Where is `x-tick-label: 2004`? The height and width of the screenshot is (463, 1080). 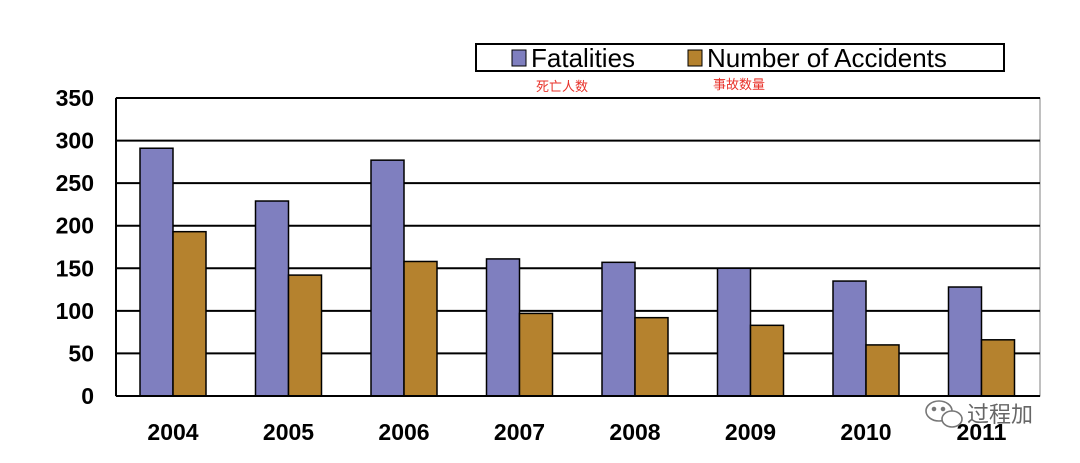
x-tick-label: 2004 is located at coordinates (172, 432).